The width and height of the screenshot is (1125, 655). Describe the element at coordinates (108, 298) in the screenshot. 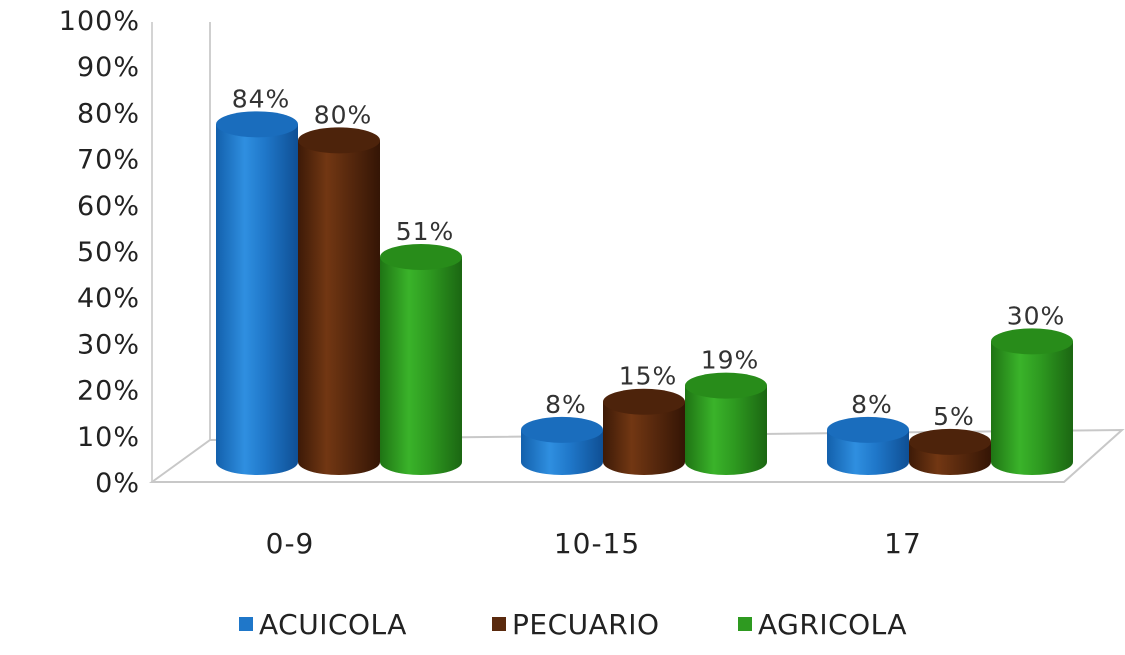

I see `y-tick-label: 40%` at that location.